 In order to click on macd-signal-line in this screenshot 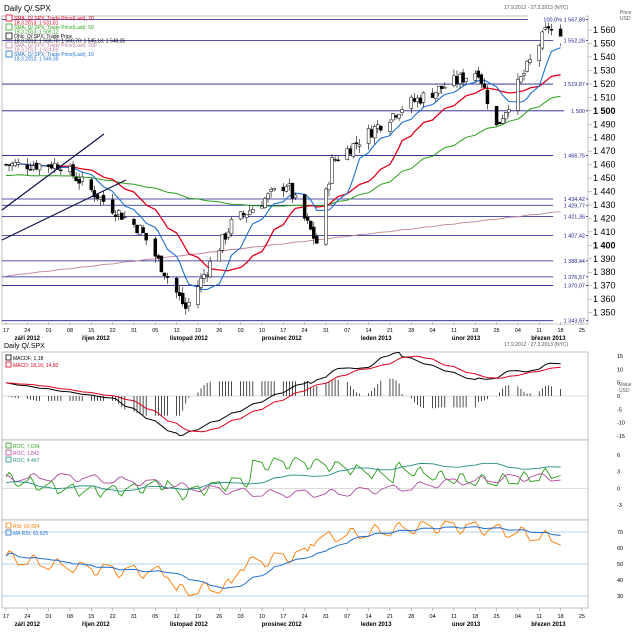, I will do `click(283, 394)`.